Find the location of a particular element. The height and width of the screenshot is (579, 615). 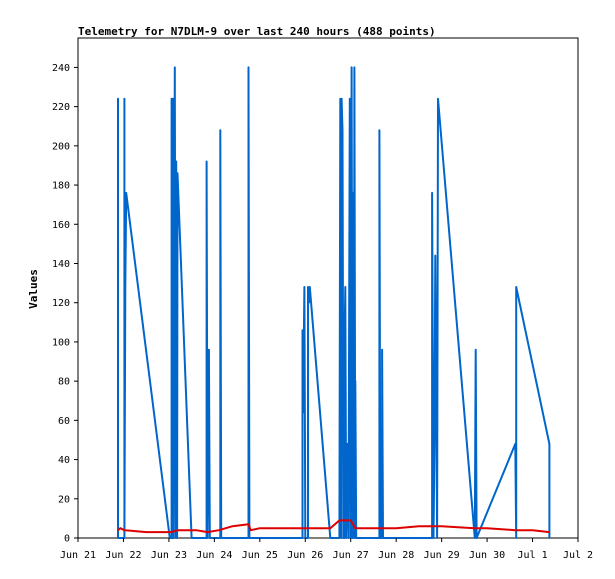

x-tick-label: Jun 24 is located at coordinates (214, 555).